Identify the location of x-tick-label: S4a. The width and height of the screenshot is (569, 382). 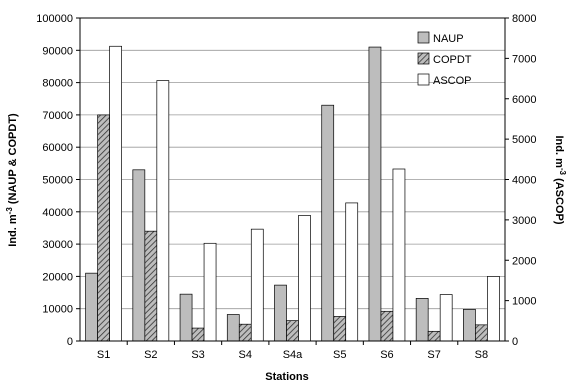
(293, 355).